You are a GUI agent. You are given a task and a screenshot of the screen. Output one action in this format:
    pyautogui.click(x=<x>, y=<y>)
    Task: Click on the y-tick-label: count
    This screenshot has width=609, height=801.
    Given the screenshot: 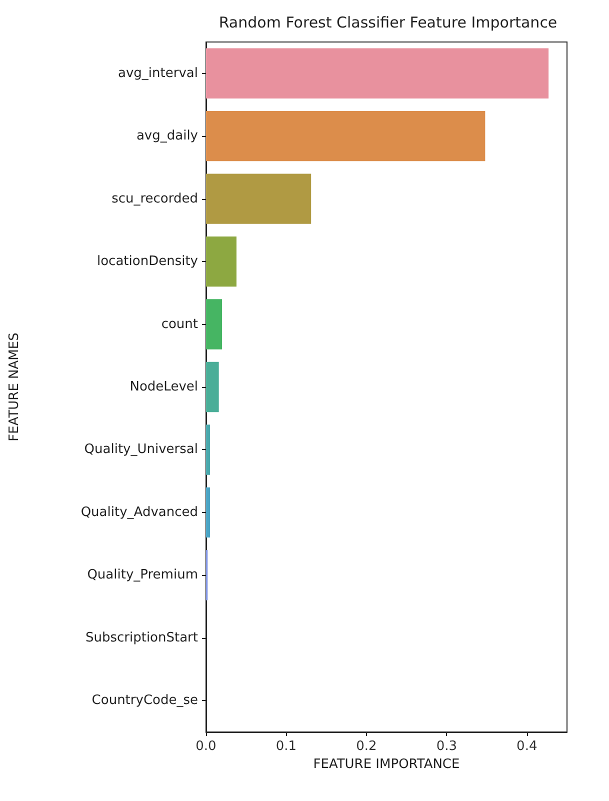 What is the action you would take?
    pyautogui.click(x=179, y=324)
    